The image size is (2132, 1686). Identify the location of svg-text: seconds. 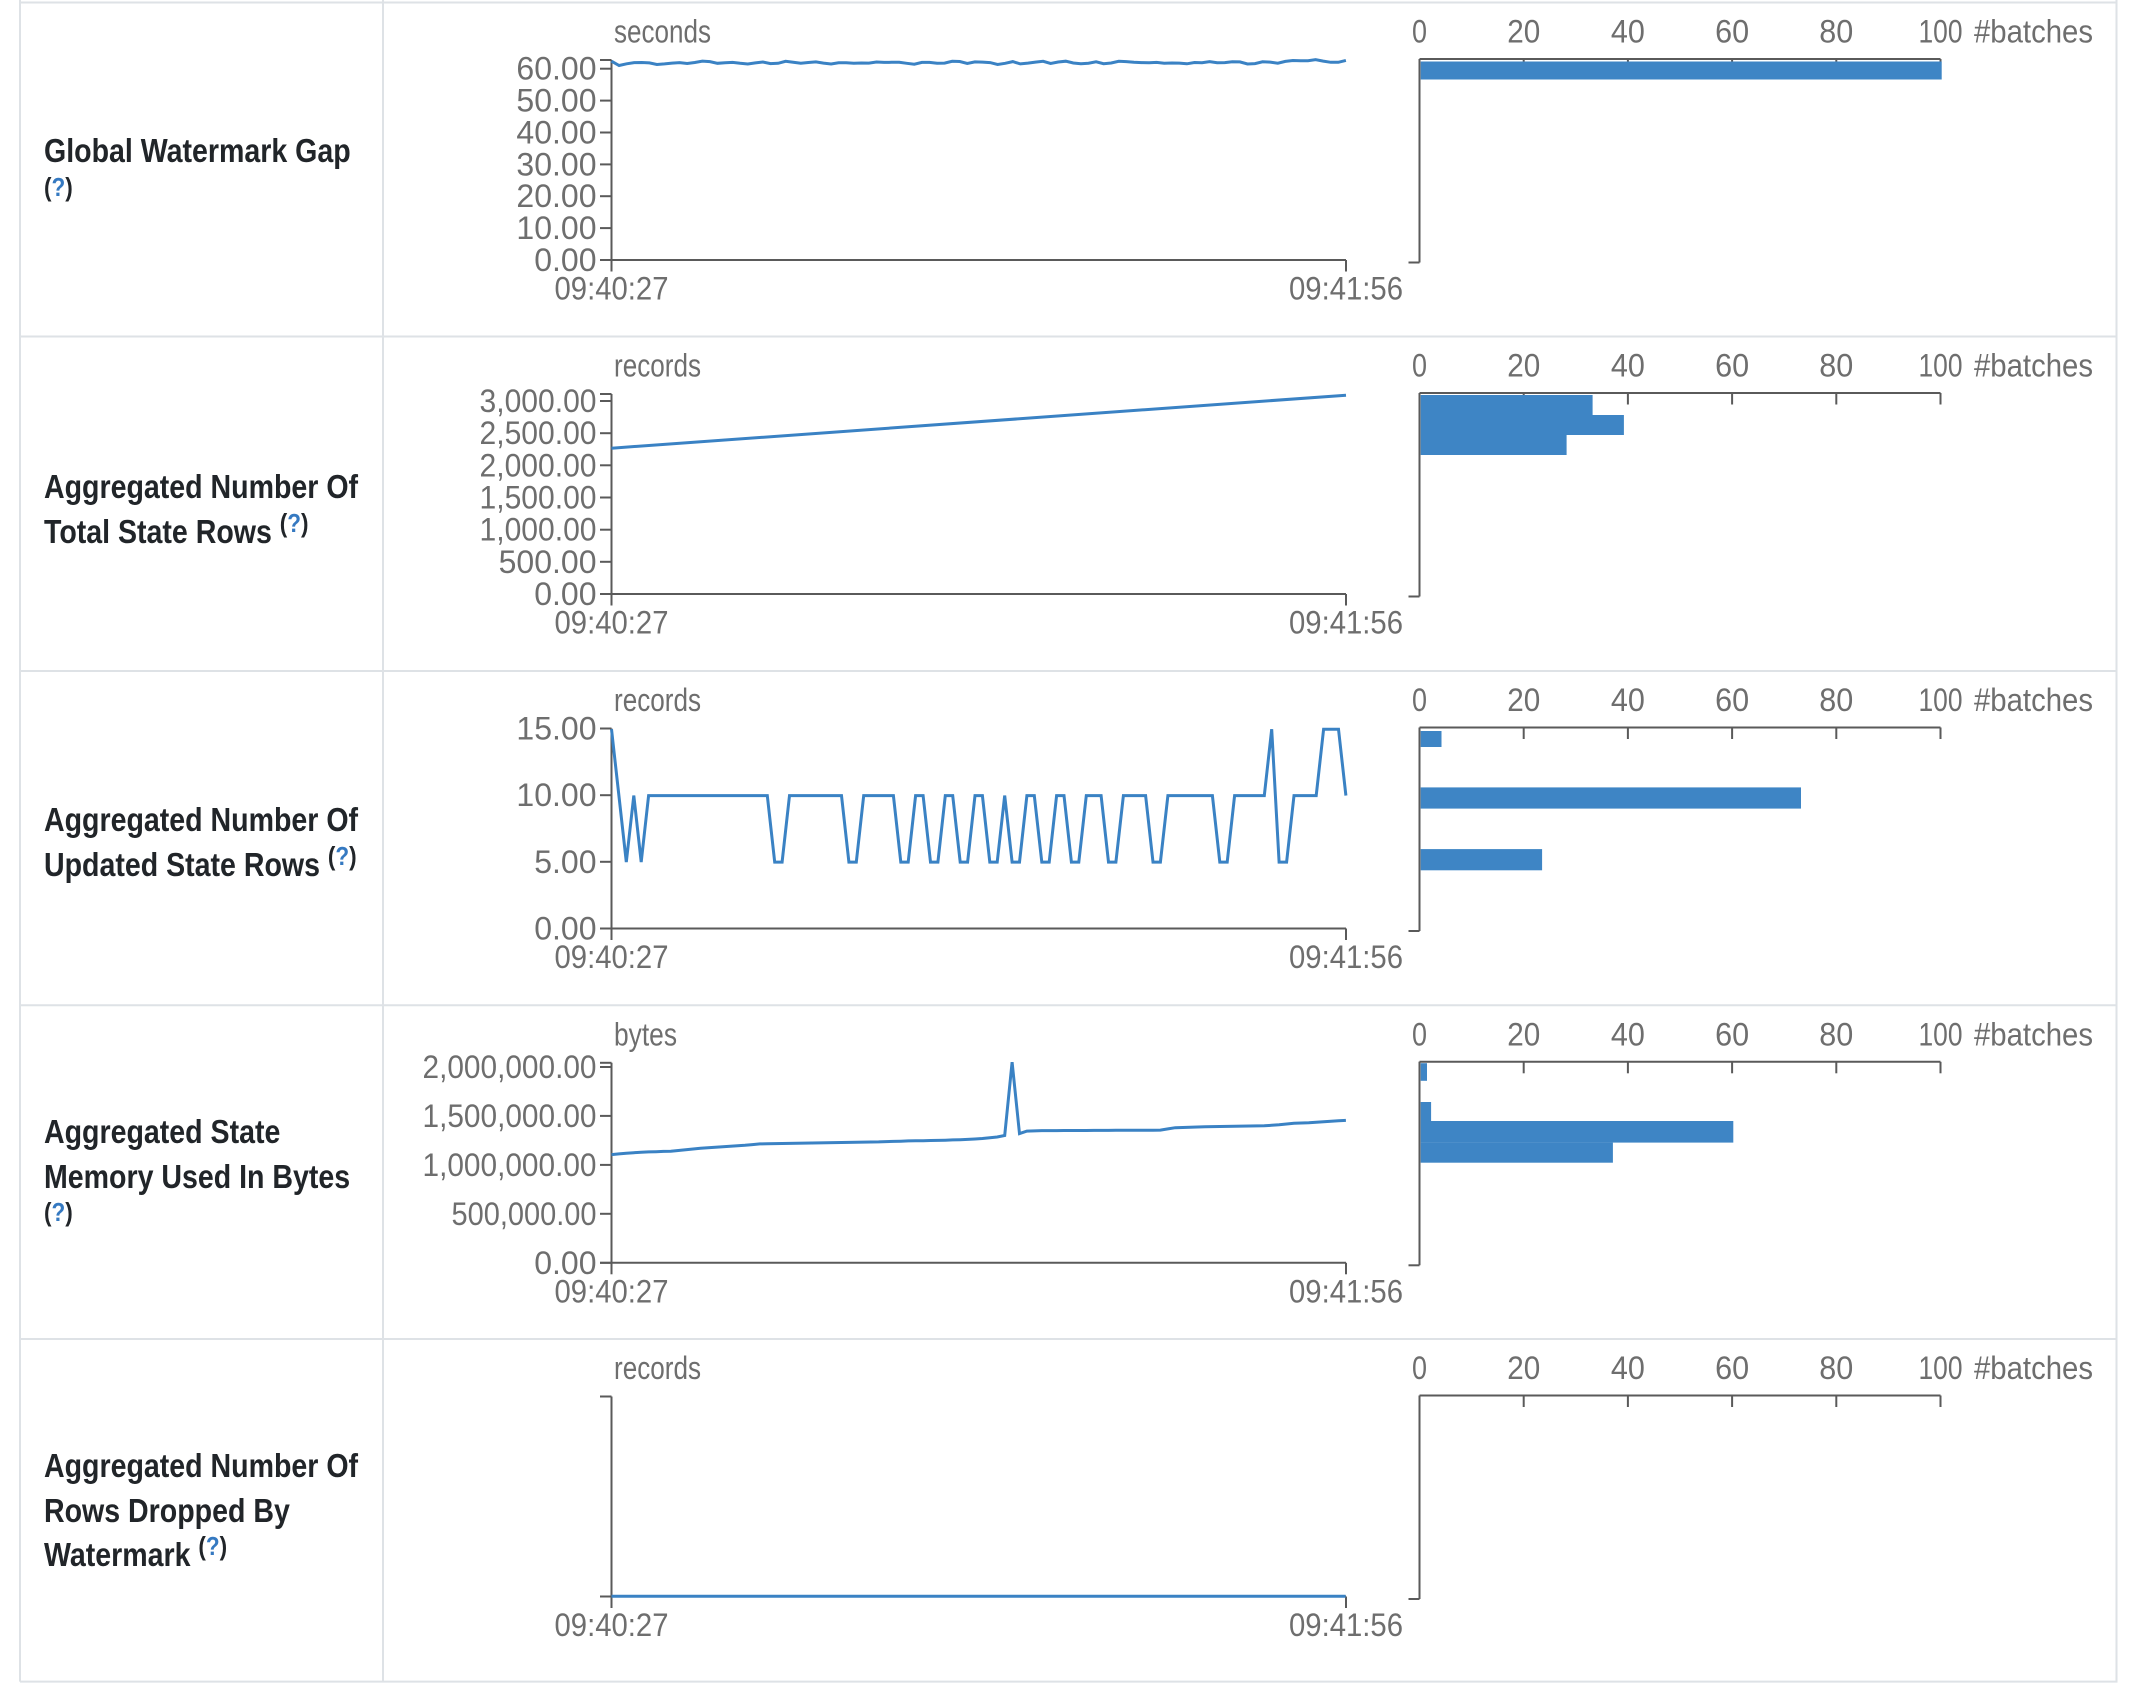
(662, 32).